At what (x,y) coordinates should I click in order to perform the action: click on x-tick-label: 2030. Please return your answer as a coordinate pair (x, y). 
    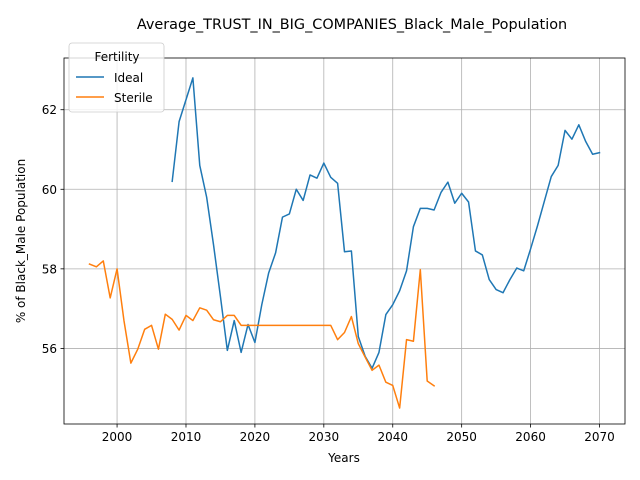
    Looking at the image, I should click on (324, 437).